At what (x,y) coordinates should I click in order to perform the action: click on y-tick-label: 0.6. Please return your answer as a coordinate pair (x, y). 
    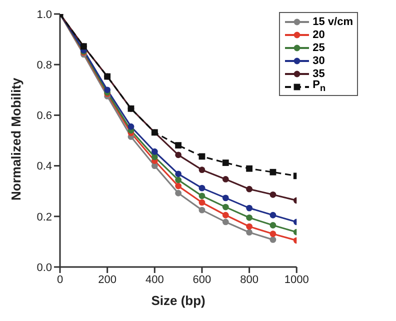
    Looking at the image, I should click on (44, 116).